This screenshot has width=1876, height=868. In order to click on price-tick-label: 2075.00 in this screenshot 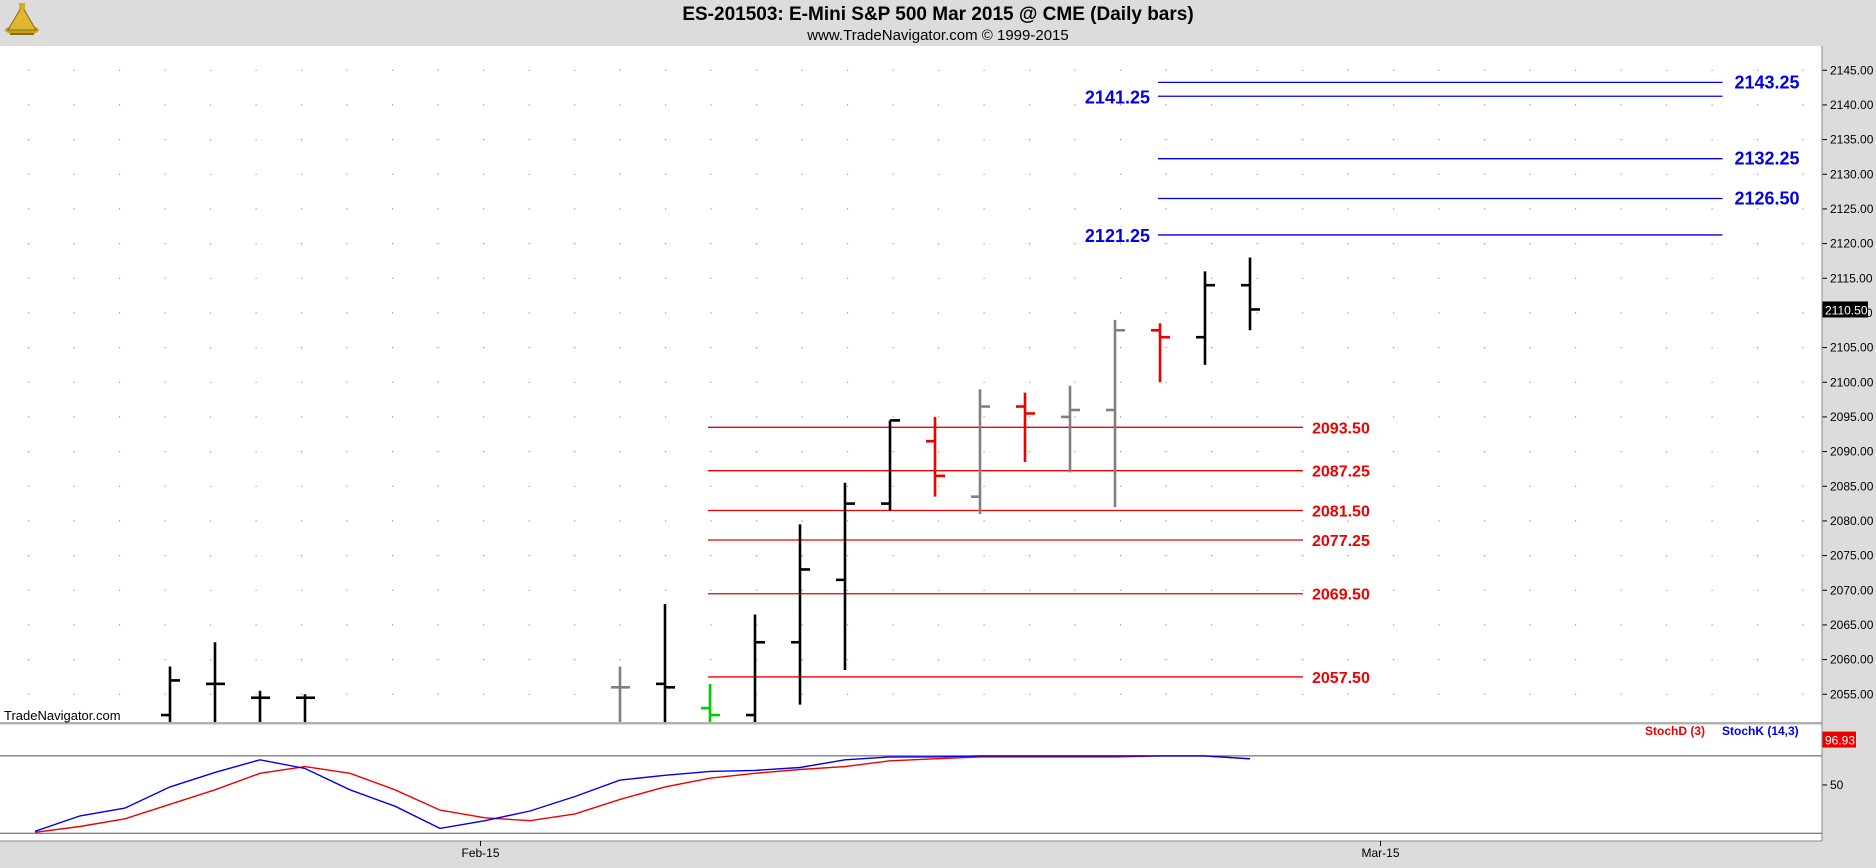, I will do `click(1852, 556)`.